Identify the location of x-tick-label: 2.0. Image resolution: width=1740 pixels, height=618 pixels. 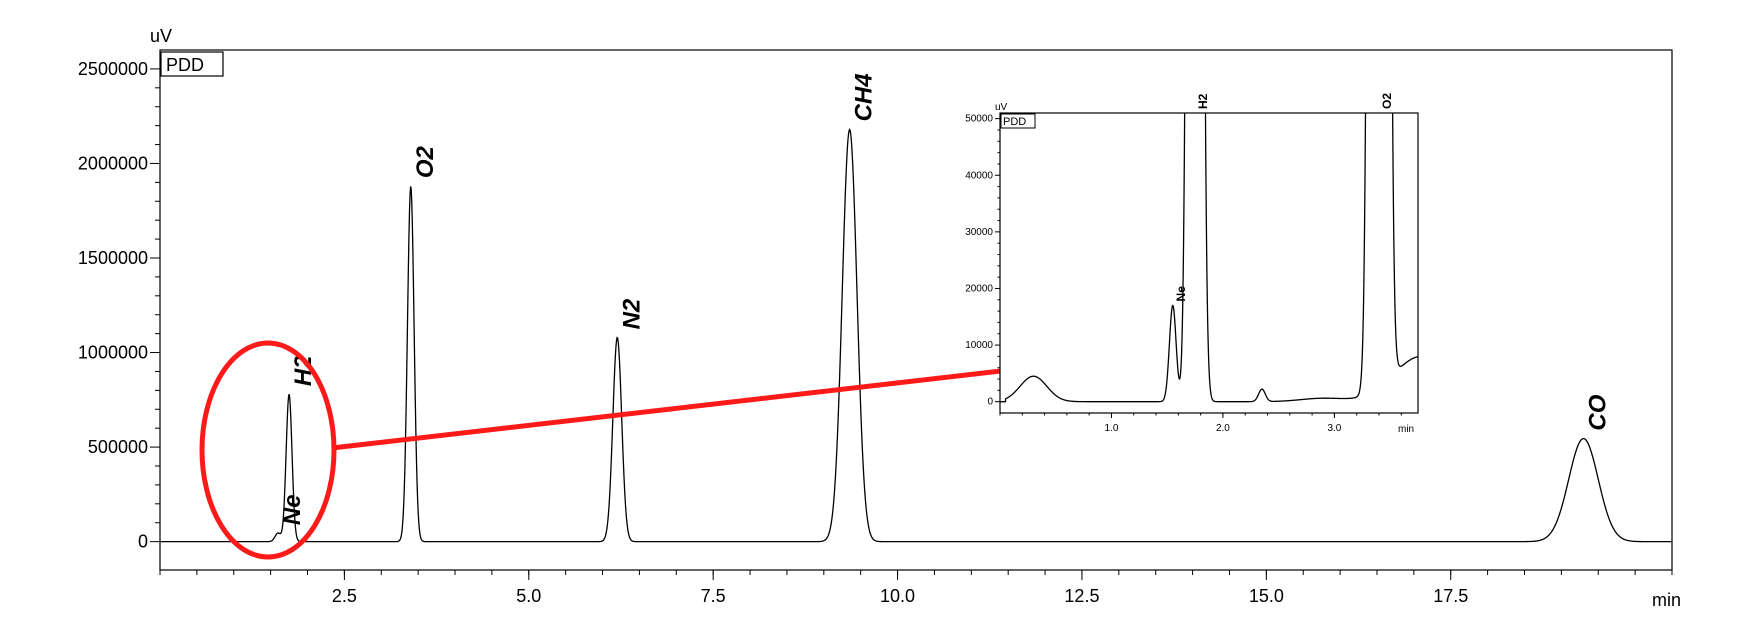
(1223, 428).